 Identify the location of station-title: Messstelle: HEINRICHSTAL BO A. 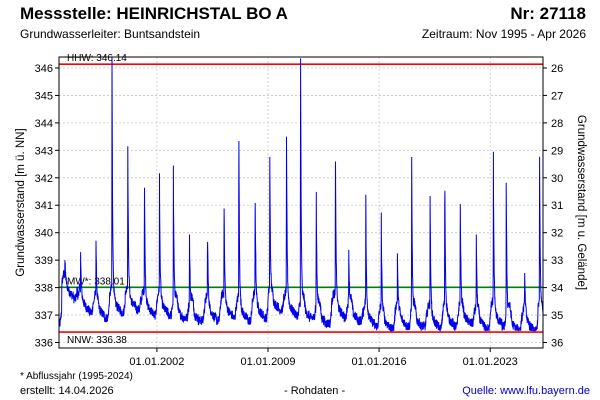
(154, 13).